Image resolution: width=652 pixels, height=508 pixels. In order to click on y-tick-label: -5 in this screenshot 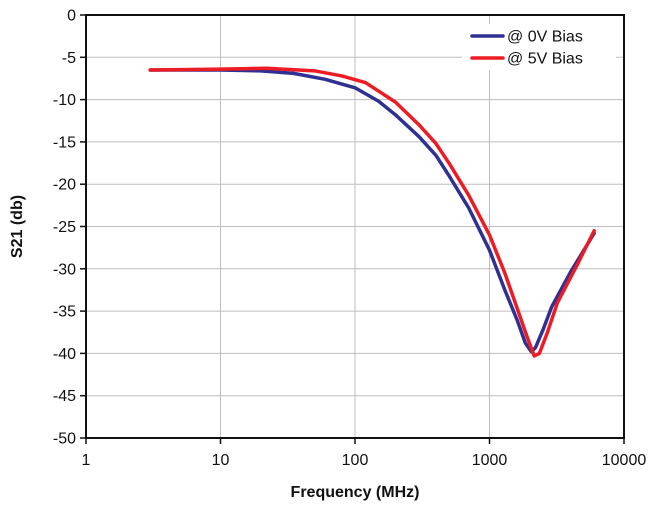, I will do `click(69, 58)`.